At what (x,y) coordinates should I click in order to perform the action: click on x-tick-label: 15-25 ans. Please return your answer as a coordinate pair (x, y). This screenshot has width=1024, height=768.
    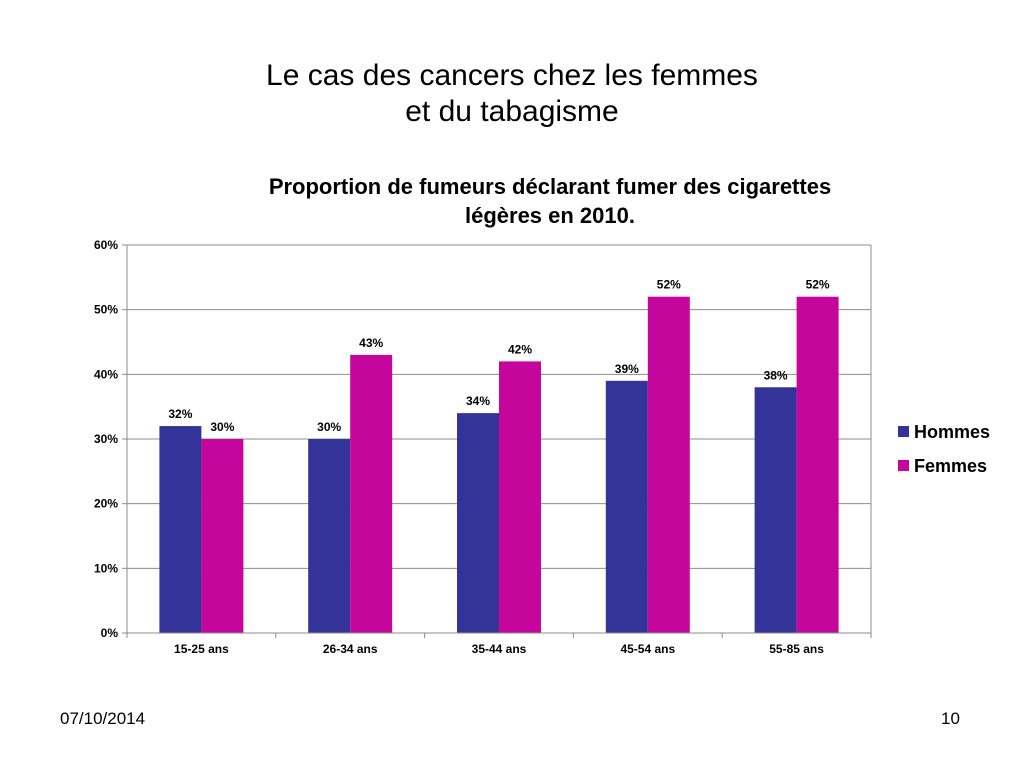
    Looking at the image, I should click on (201, 649).